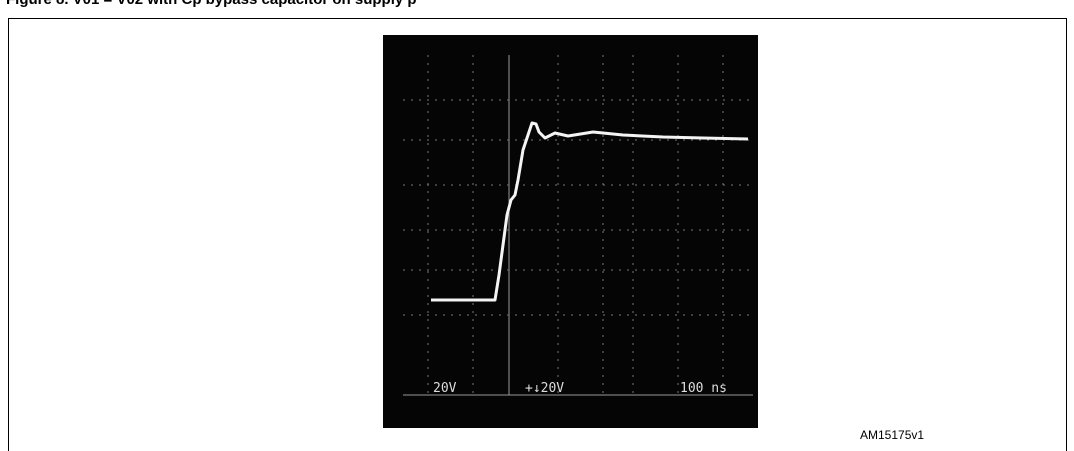  Describe the element at coordinates (445, 388) in the screenshot. I see `scope-label: 20V` at that location.